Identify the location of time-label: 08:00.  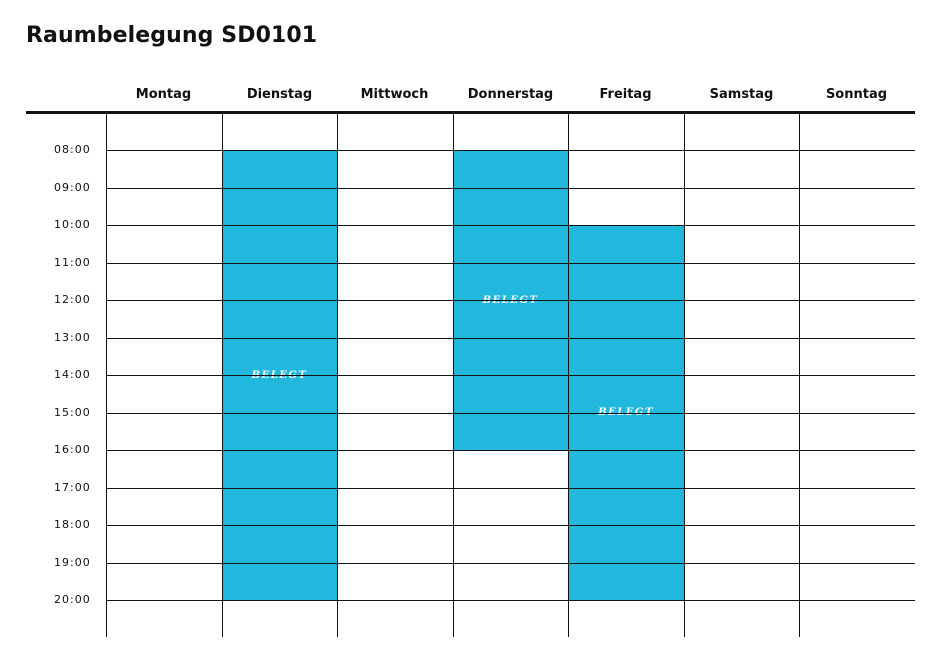
(72, 149).